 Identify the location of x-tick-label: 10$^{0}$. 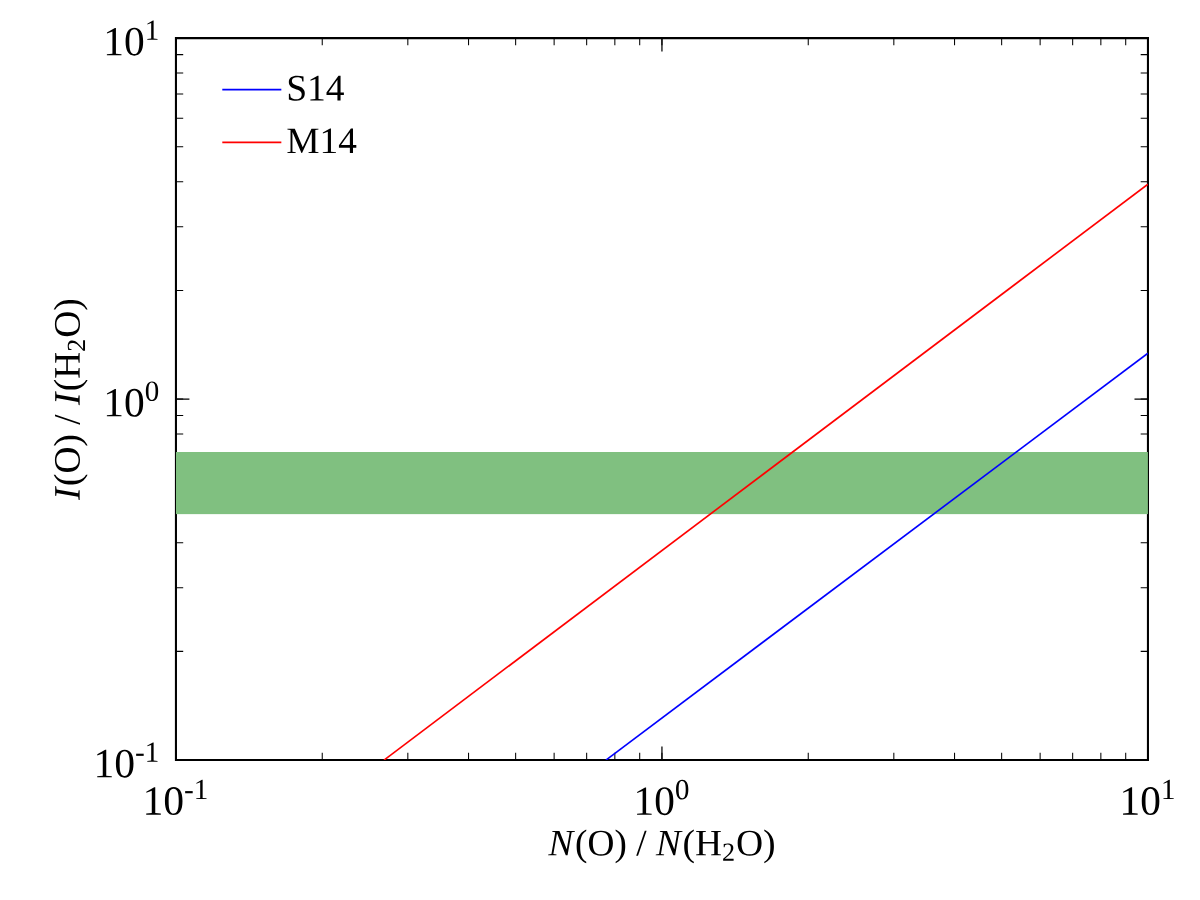
(663, 797).